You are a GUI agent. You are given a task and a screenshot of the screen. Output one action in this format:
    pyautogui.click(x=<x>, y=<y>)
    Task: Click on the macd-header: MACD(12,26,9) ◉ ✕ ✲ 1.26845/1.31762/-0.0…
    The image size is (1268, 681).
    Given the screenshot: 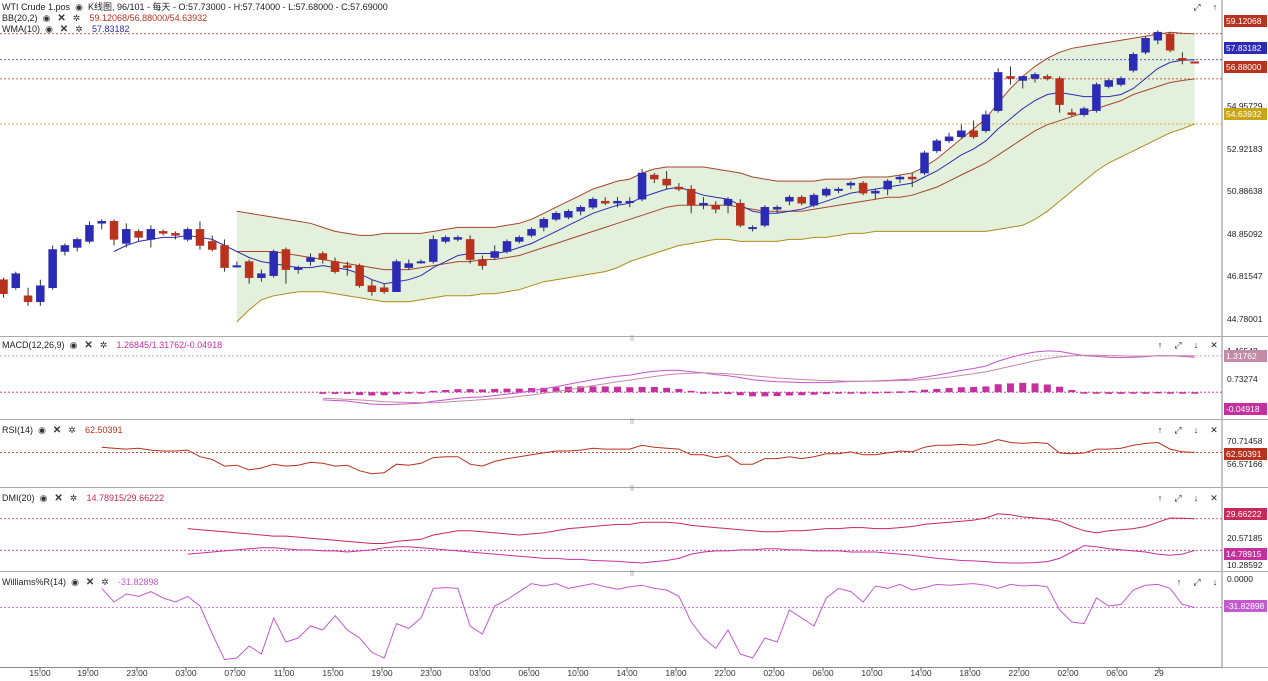 What is the action you would take?
    pyautogui.click(x=112, y=345)
    